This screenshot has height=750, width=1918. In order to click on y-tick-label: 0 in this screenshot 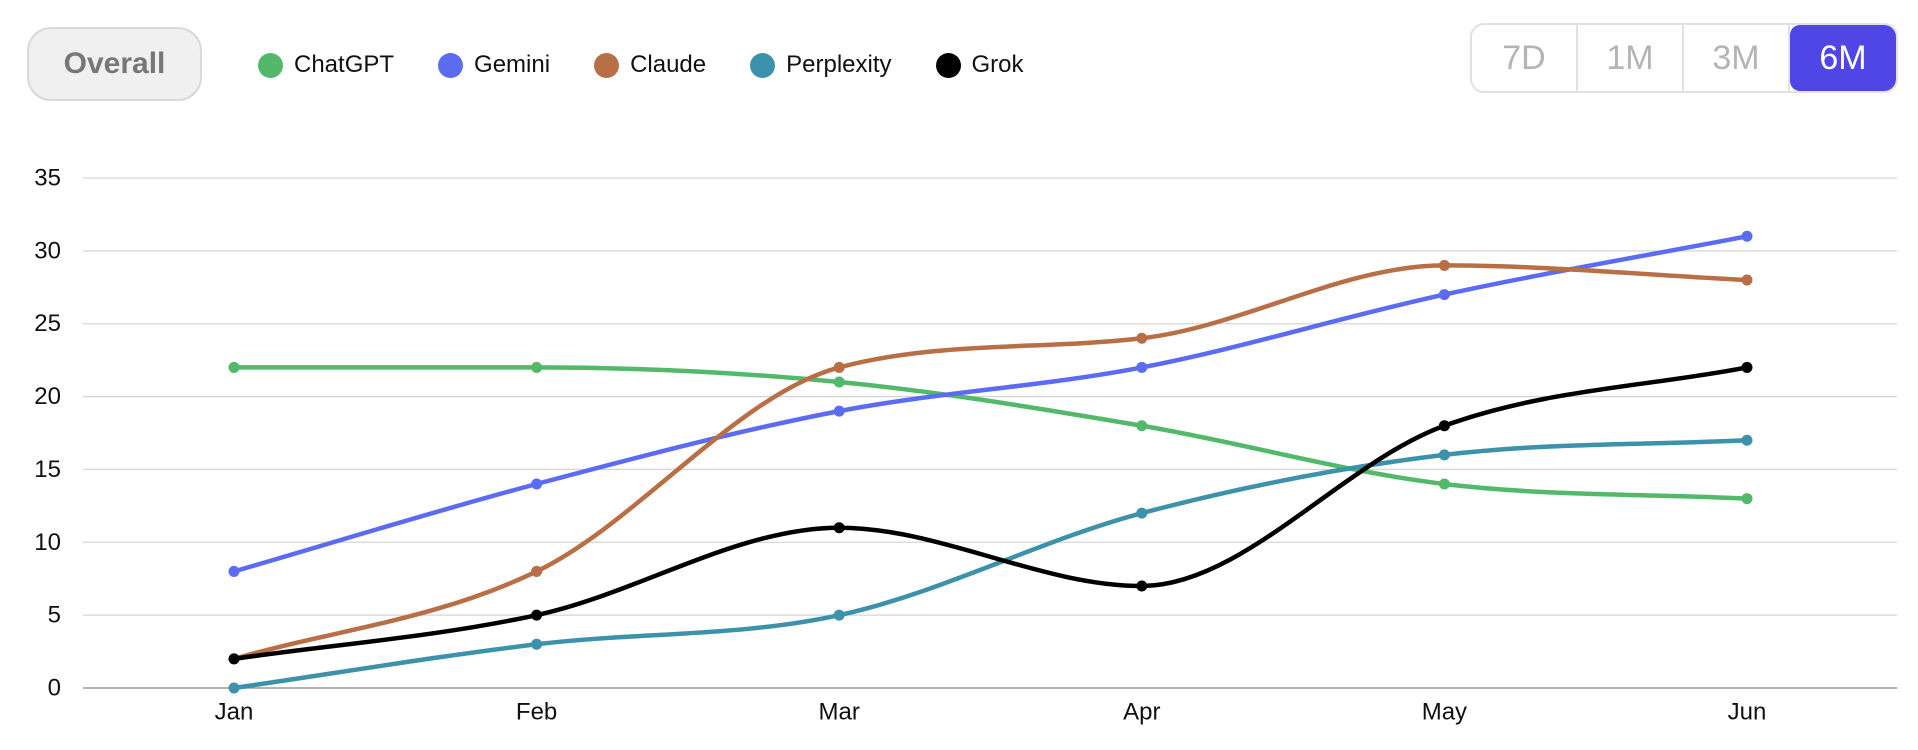, I will do `click(54, 688)`.